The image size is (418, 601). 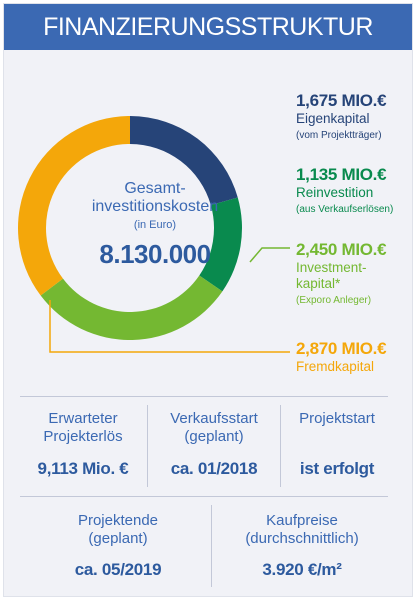 I want to click on center-label-line1: Gesamt-, so click(x=155, y=188).